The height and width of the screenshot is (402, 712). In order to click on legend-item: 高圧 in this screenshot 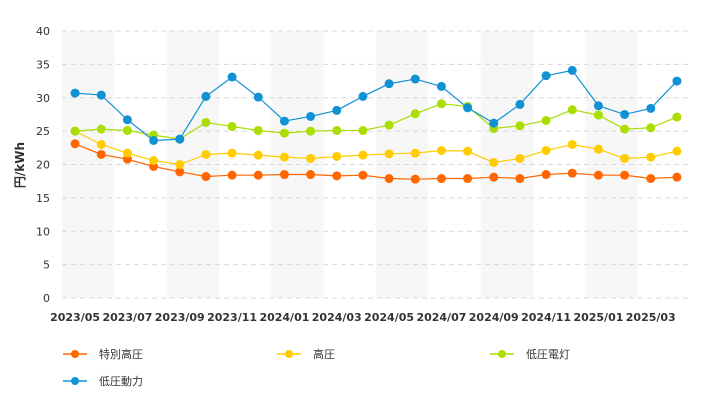, I will do `click(306, 354)`.